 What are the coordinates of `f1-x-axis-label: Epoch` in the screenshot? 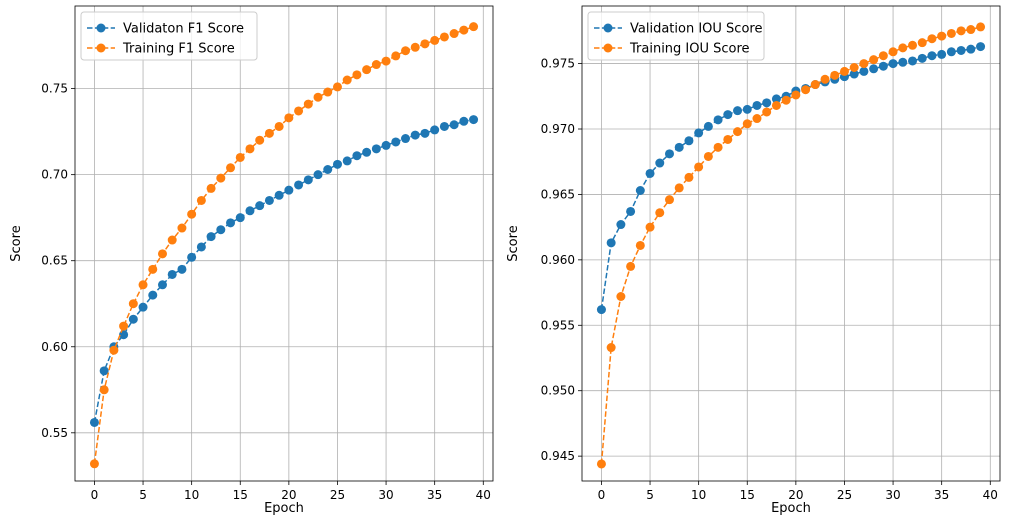 It's located at (284, 508).